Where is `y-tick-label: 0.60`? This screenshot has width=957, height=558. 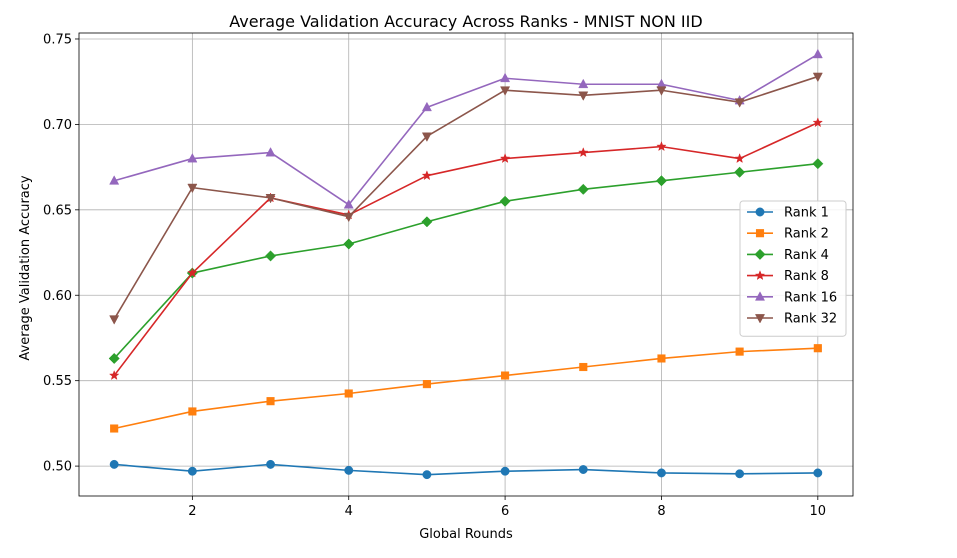 y-tick-label: 0.60 is located at coordinates (57, 296).